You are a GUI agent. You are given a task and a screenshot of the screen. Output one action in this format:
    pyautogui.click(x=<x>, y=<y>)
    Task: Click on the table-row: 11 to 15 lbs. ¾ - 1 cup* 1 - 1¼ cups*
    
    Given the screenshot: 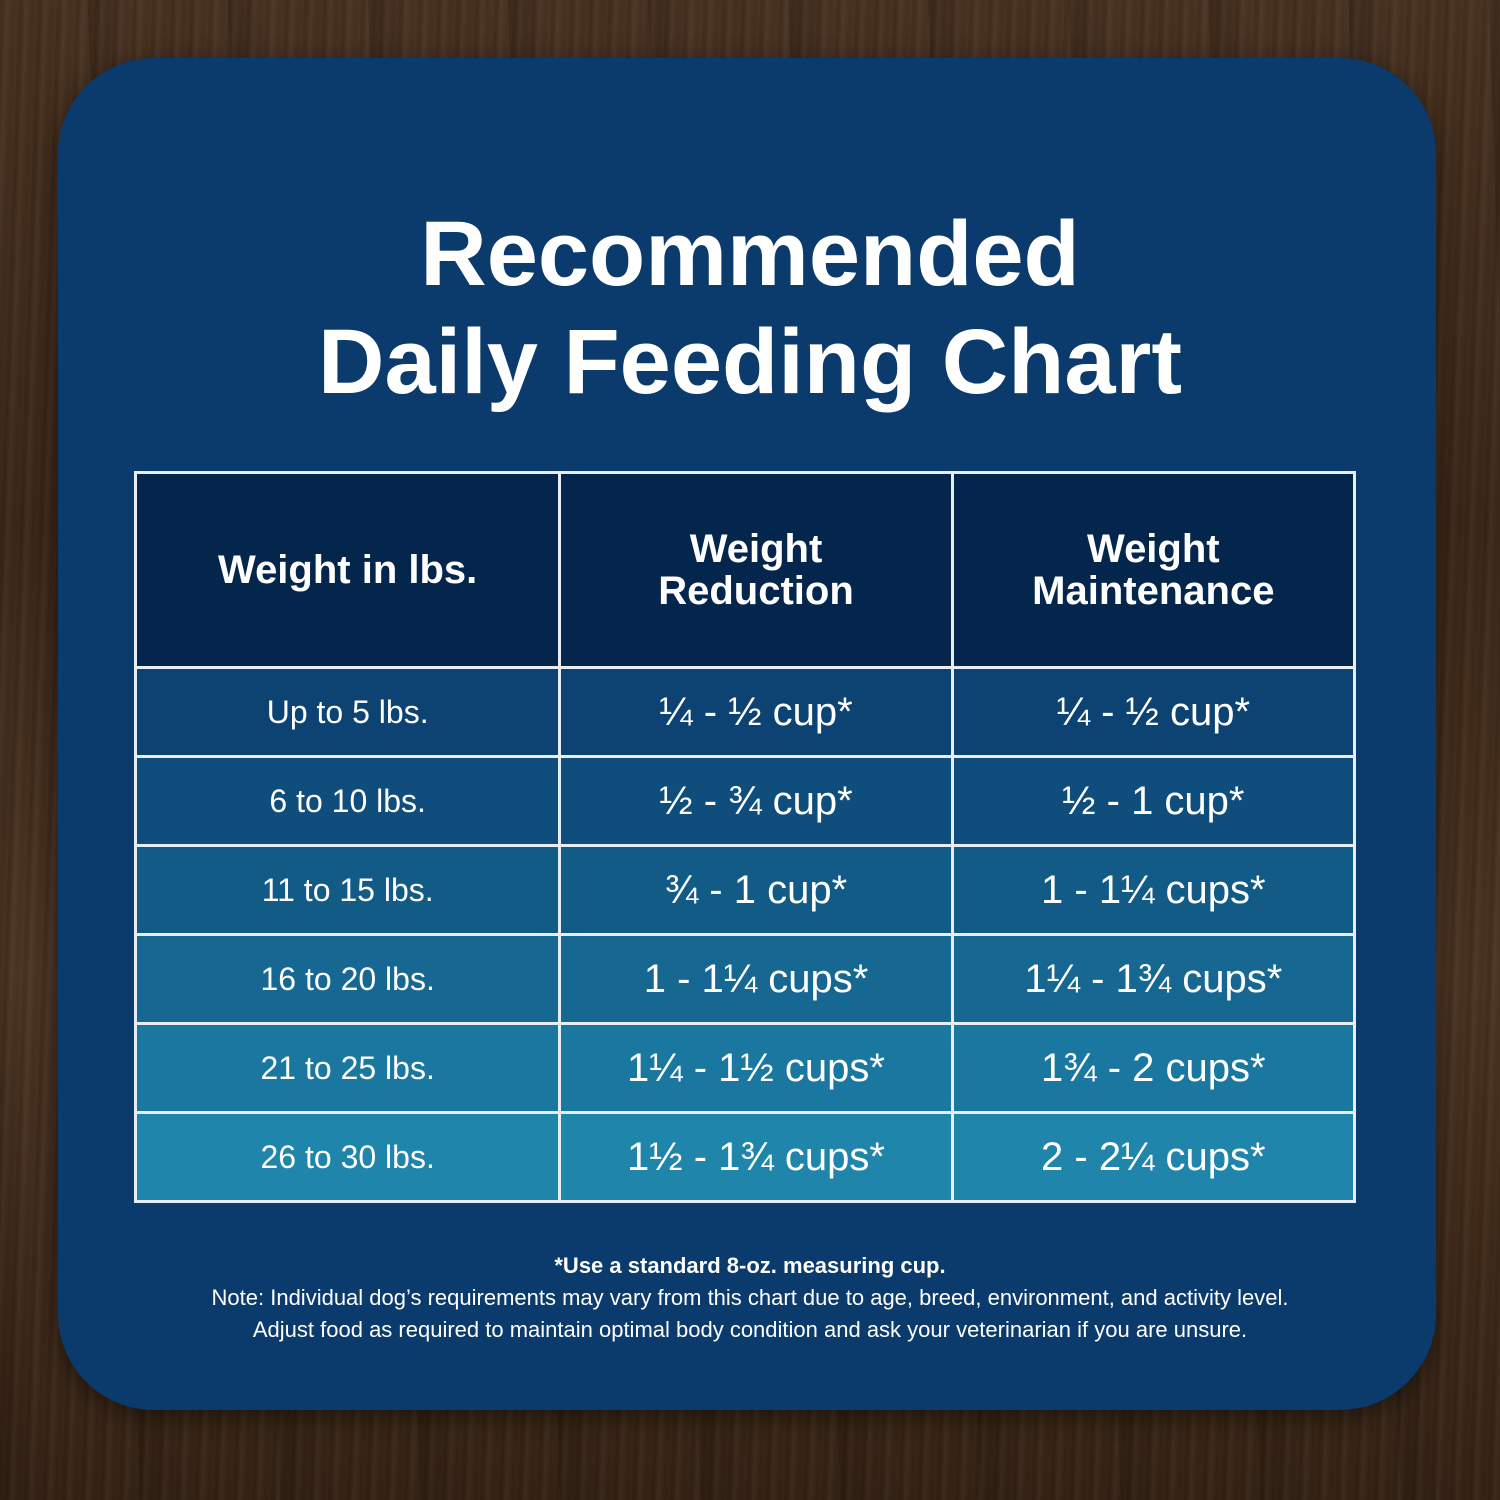 What is the action you would take?
    pyautogui.click(x=745, y=890)
    